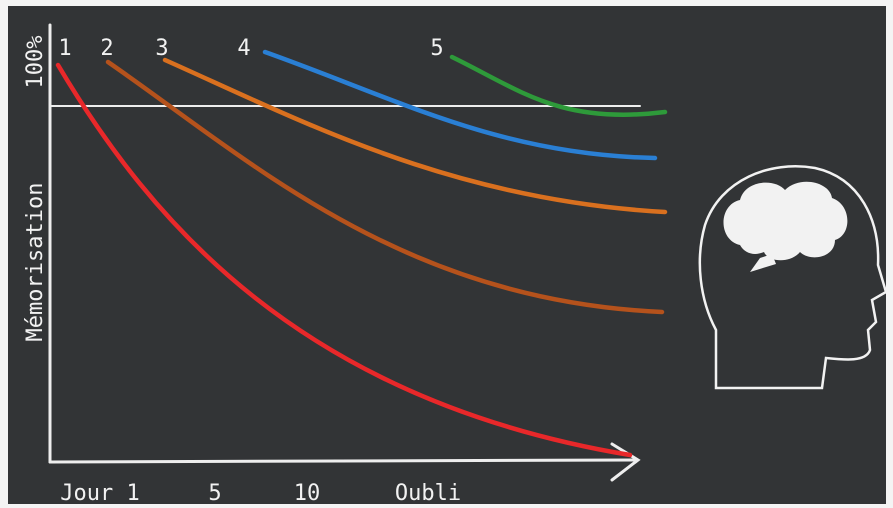  What do you see at coordinates (106, 48) in the screenshot?
I see `curve-label: 2` at bounding box center [106, 48].